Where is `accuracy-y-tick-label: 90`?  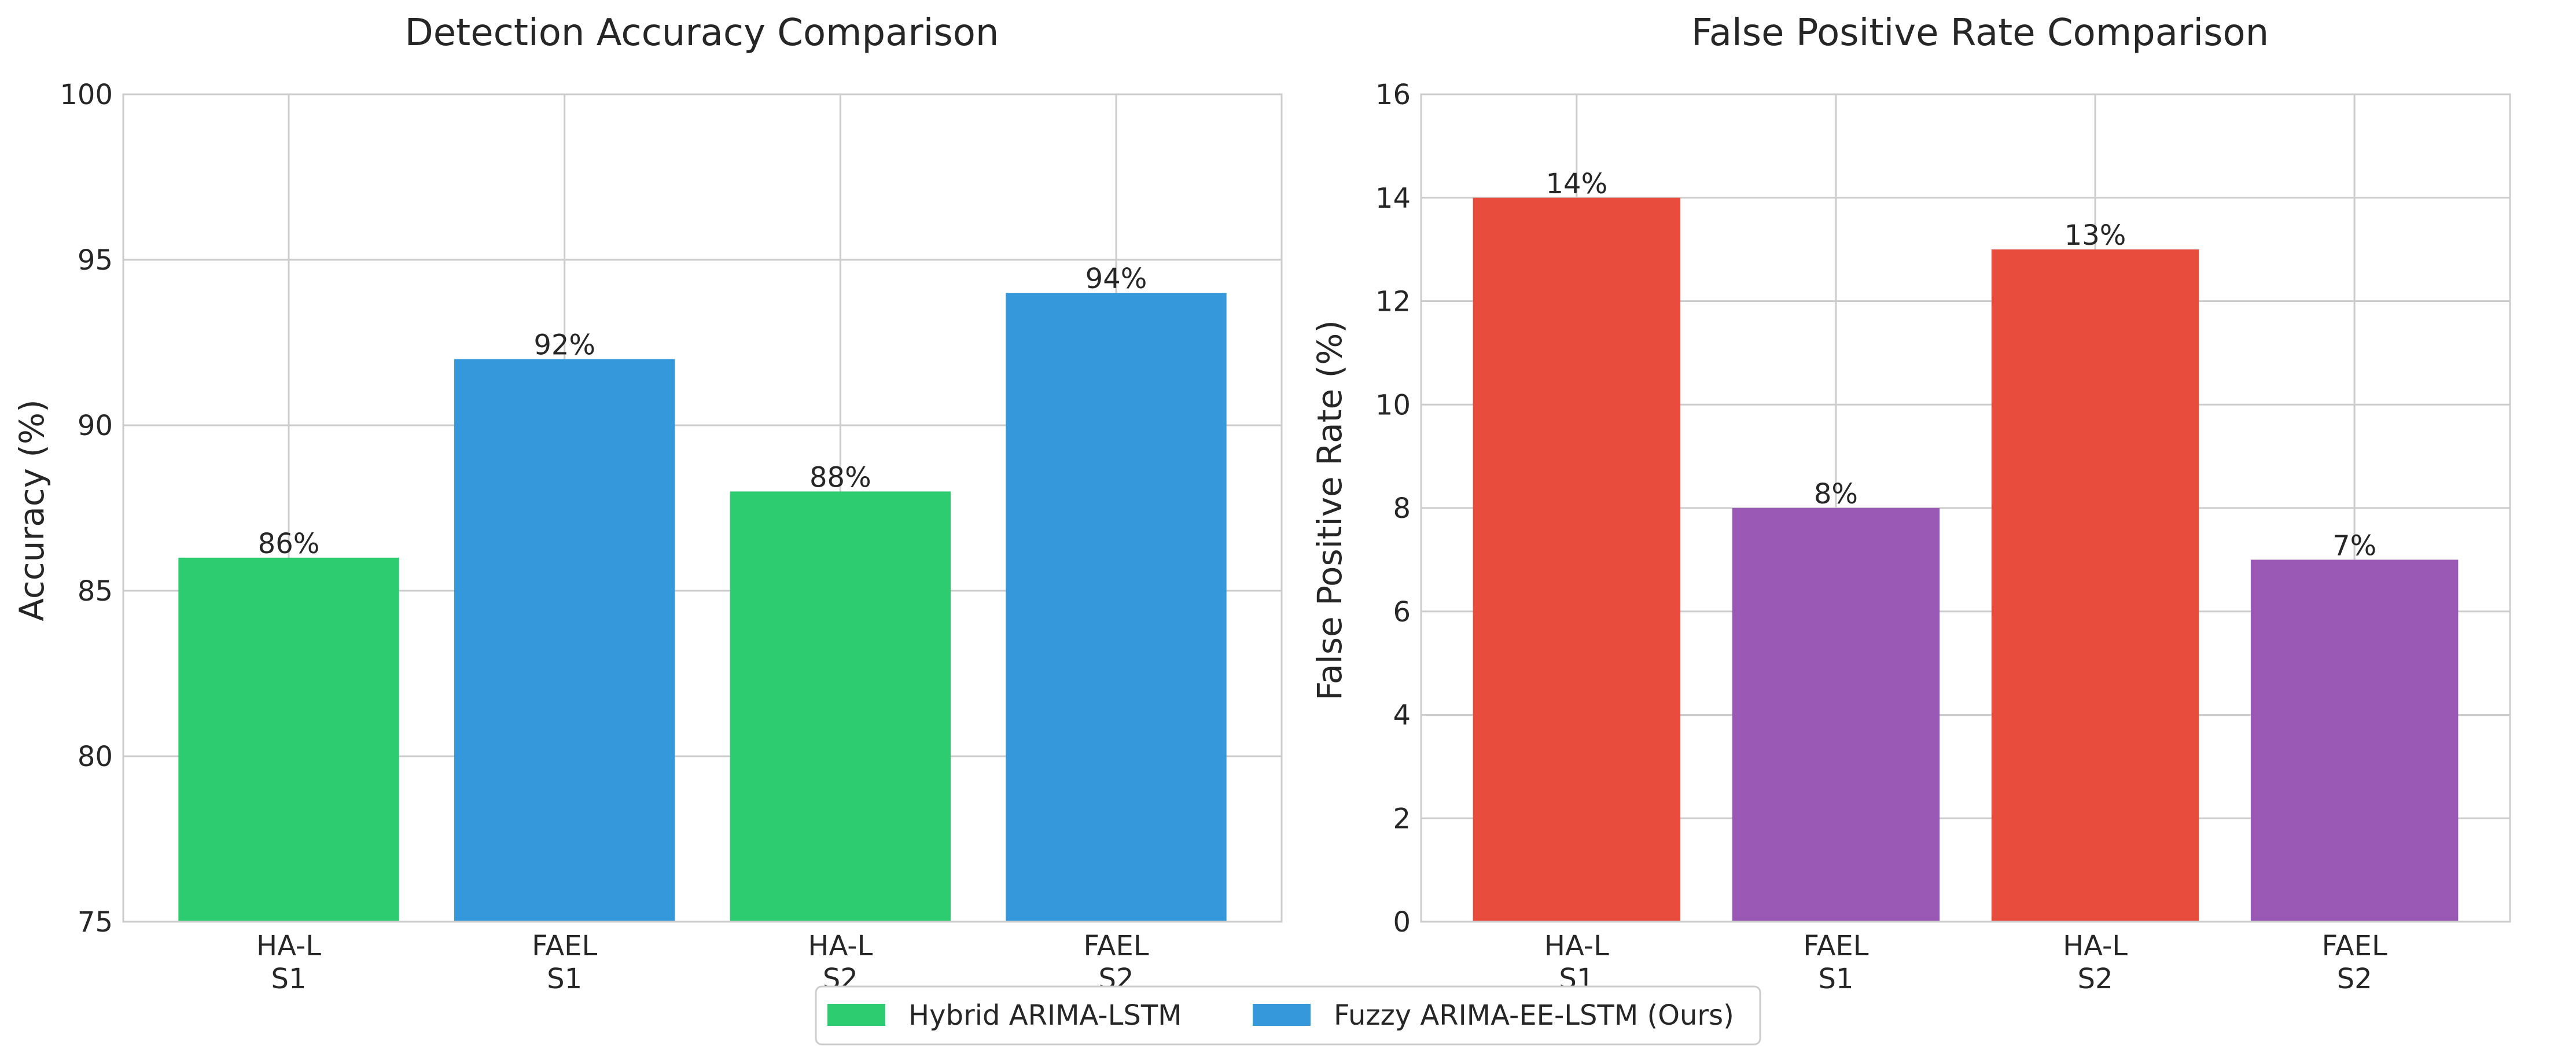
accuracy-y-tick-label: 90 is located at coordinates (95, 426).